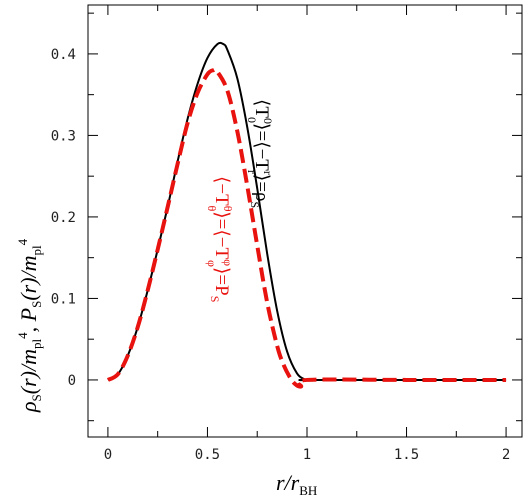  Describe the element at coordinates (307, 455) in the screenshot. I see `x-tick-label: 1` at that location.